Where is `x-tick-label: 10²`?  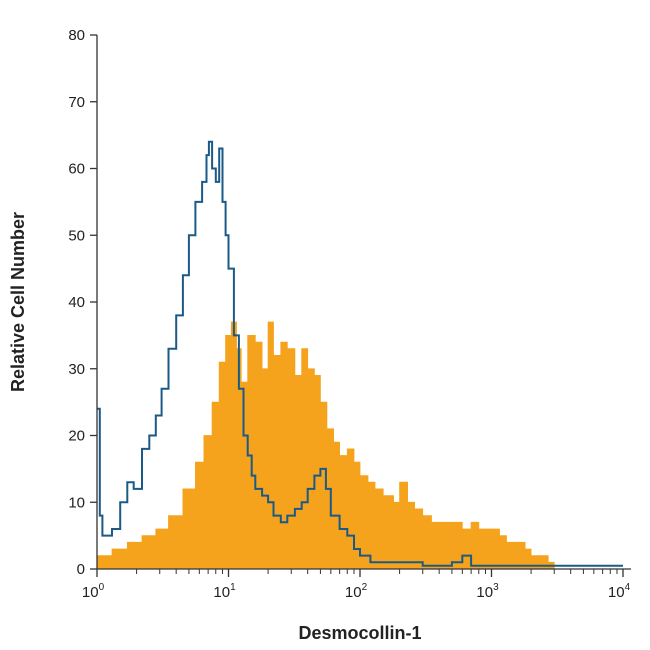 x-tick-label: 10² is located at coordinates (356, 591).